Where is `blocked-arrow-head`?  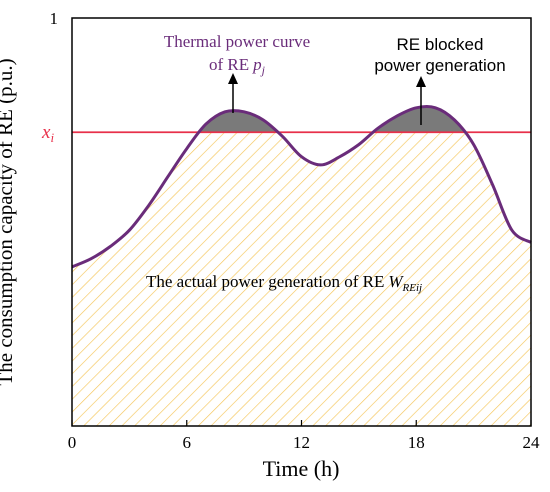
blocked-arrow-head is located at coordinates (421, 81).